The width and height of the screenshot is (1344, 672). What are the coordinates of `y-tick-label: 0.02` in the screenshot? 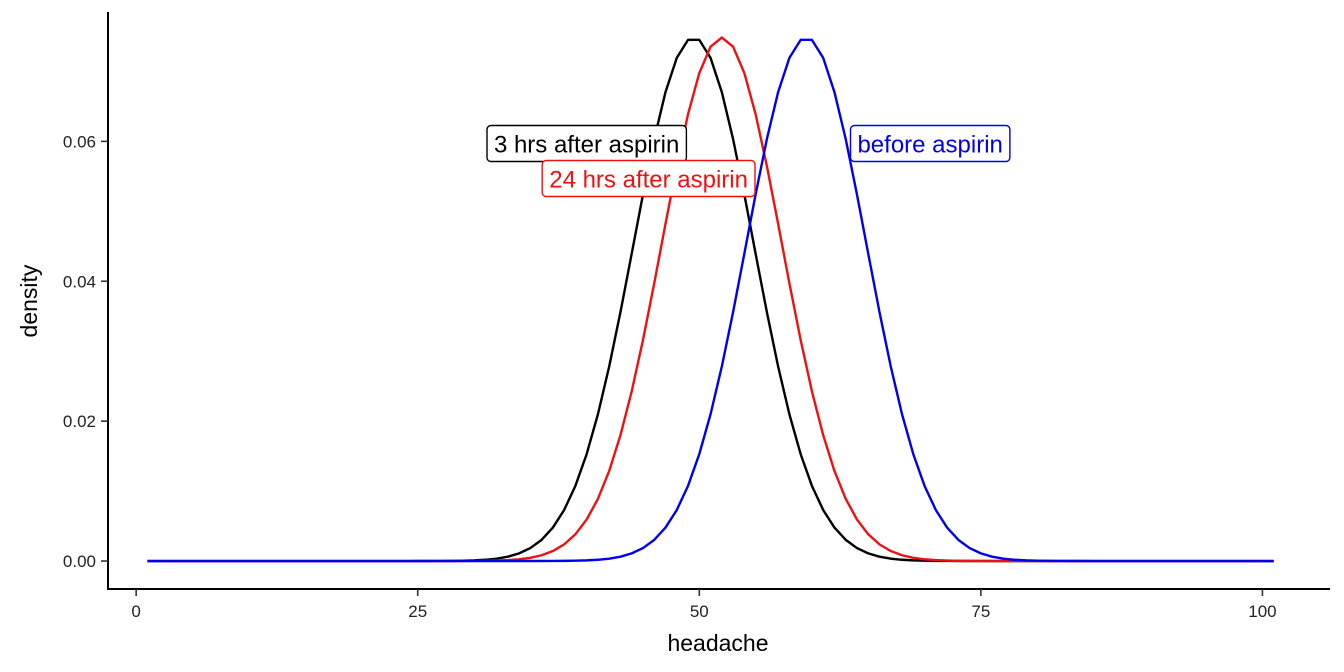 It's located at (79, 421).